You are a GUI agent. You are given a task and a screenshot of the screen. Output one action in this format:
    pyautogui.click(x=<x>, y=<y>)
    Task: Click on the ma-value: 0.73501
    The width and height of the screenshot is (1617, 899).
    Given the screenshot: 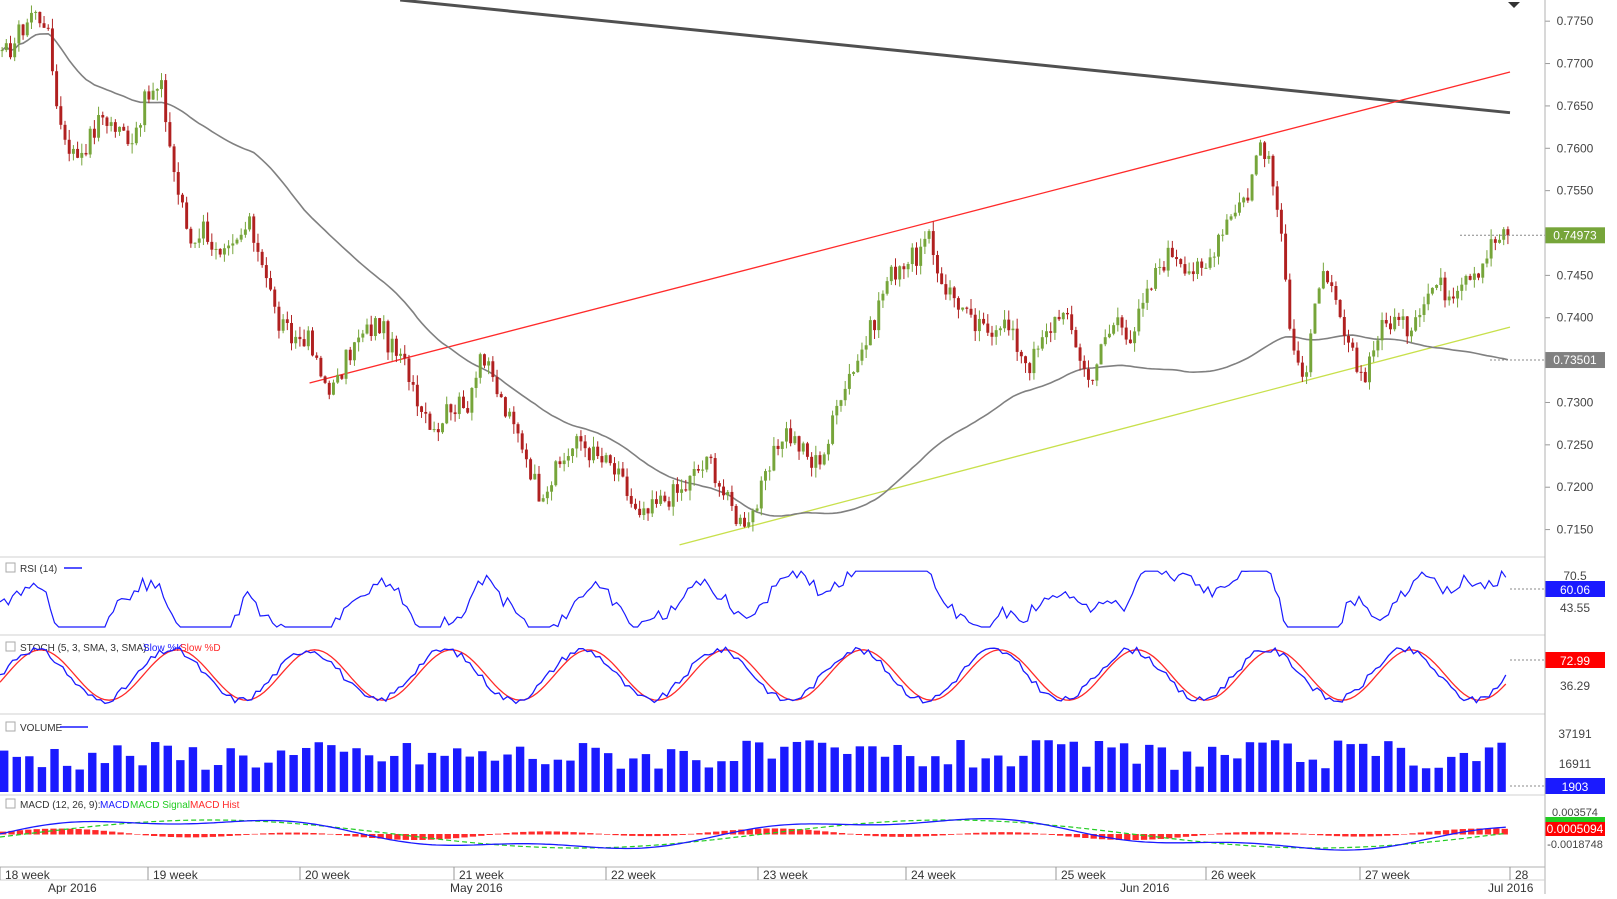 What is the action you would take?
    pyautogui.click(x=1575, y=360)
    